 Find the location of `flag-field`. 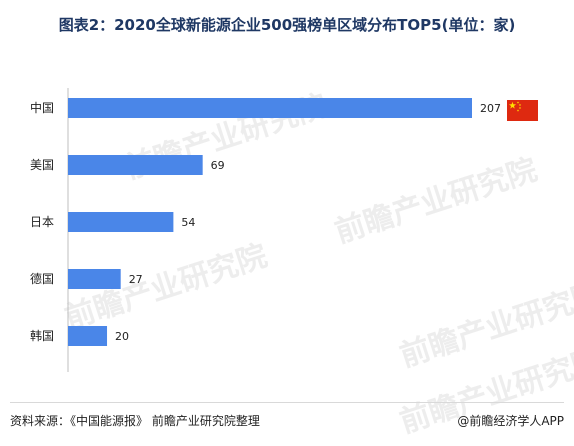

flag-field is located at coordinates (522, 110).